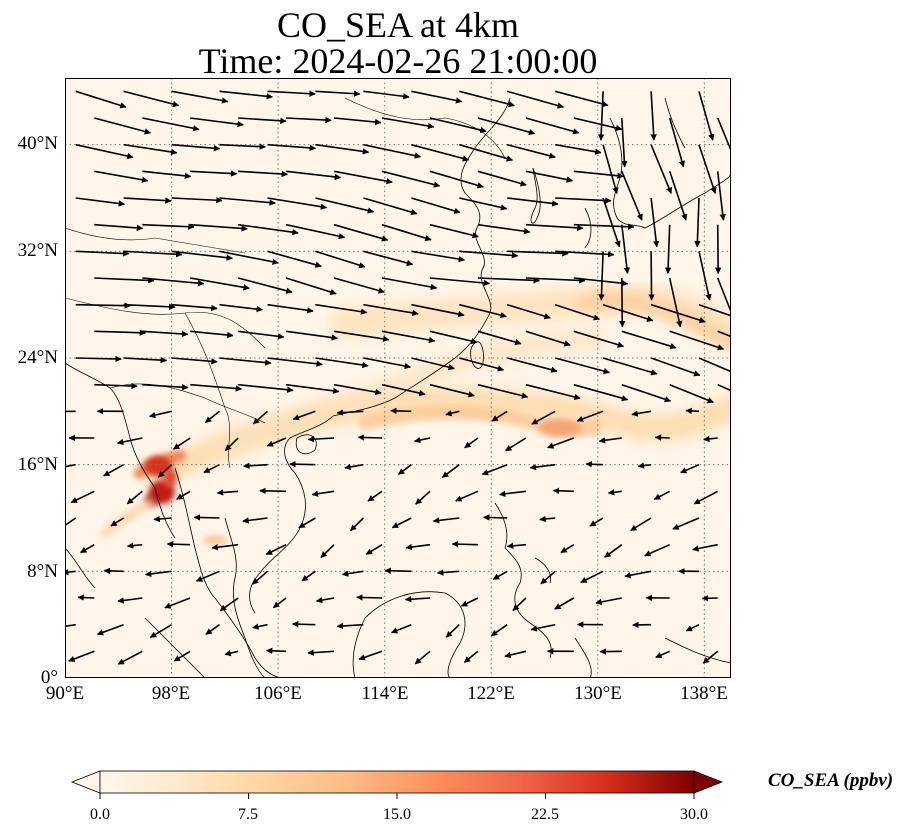 This screenshot has height=836, width=916. I want to click on map-subtitle-time: Time: 2024-02-26 21:00:00, so click(398, 61).